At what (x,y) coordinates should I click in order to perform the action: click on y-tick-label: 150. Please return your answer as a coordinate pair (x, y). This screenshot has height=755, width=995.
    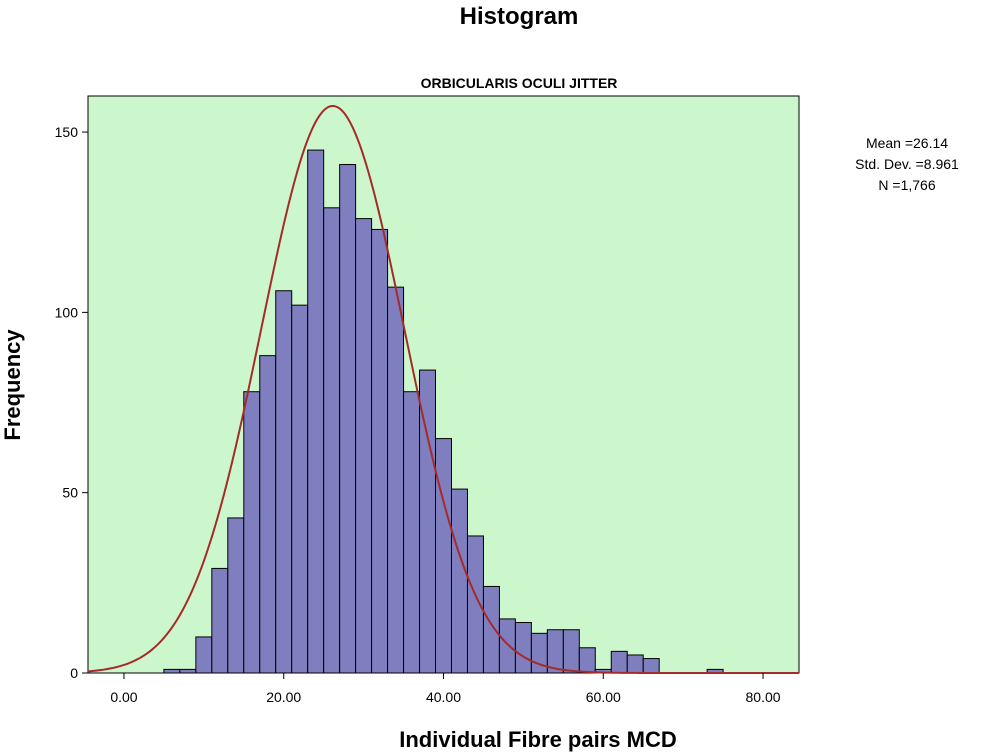
    Looking at the image, I should click on (67, 132).